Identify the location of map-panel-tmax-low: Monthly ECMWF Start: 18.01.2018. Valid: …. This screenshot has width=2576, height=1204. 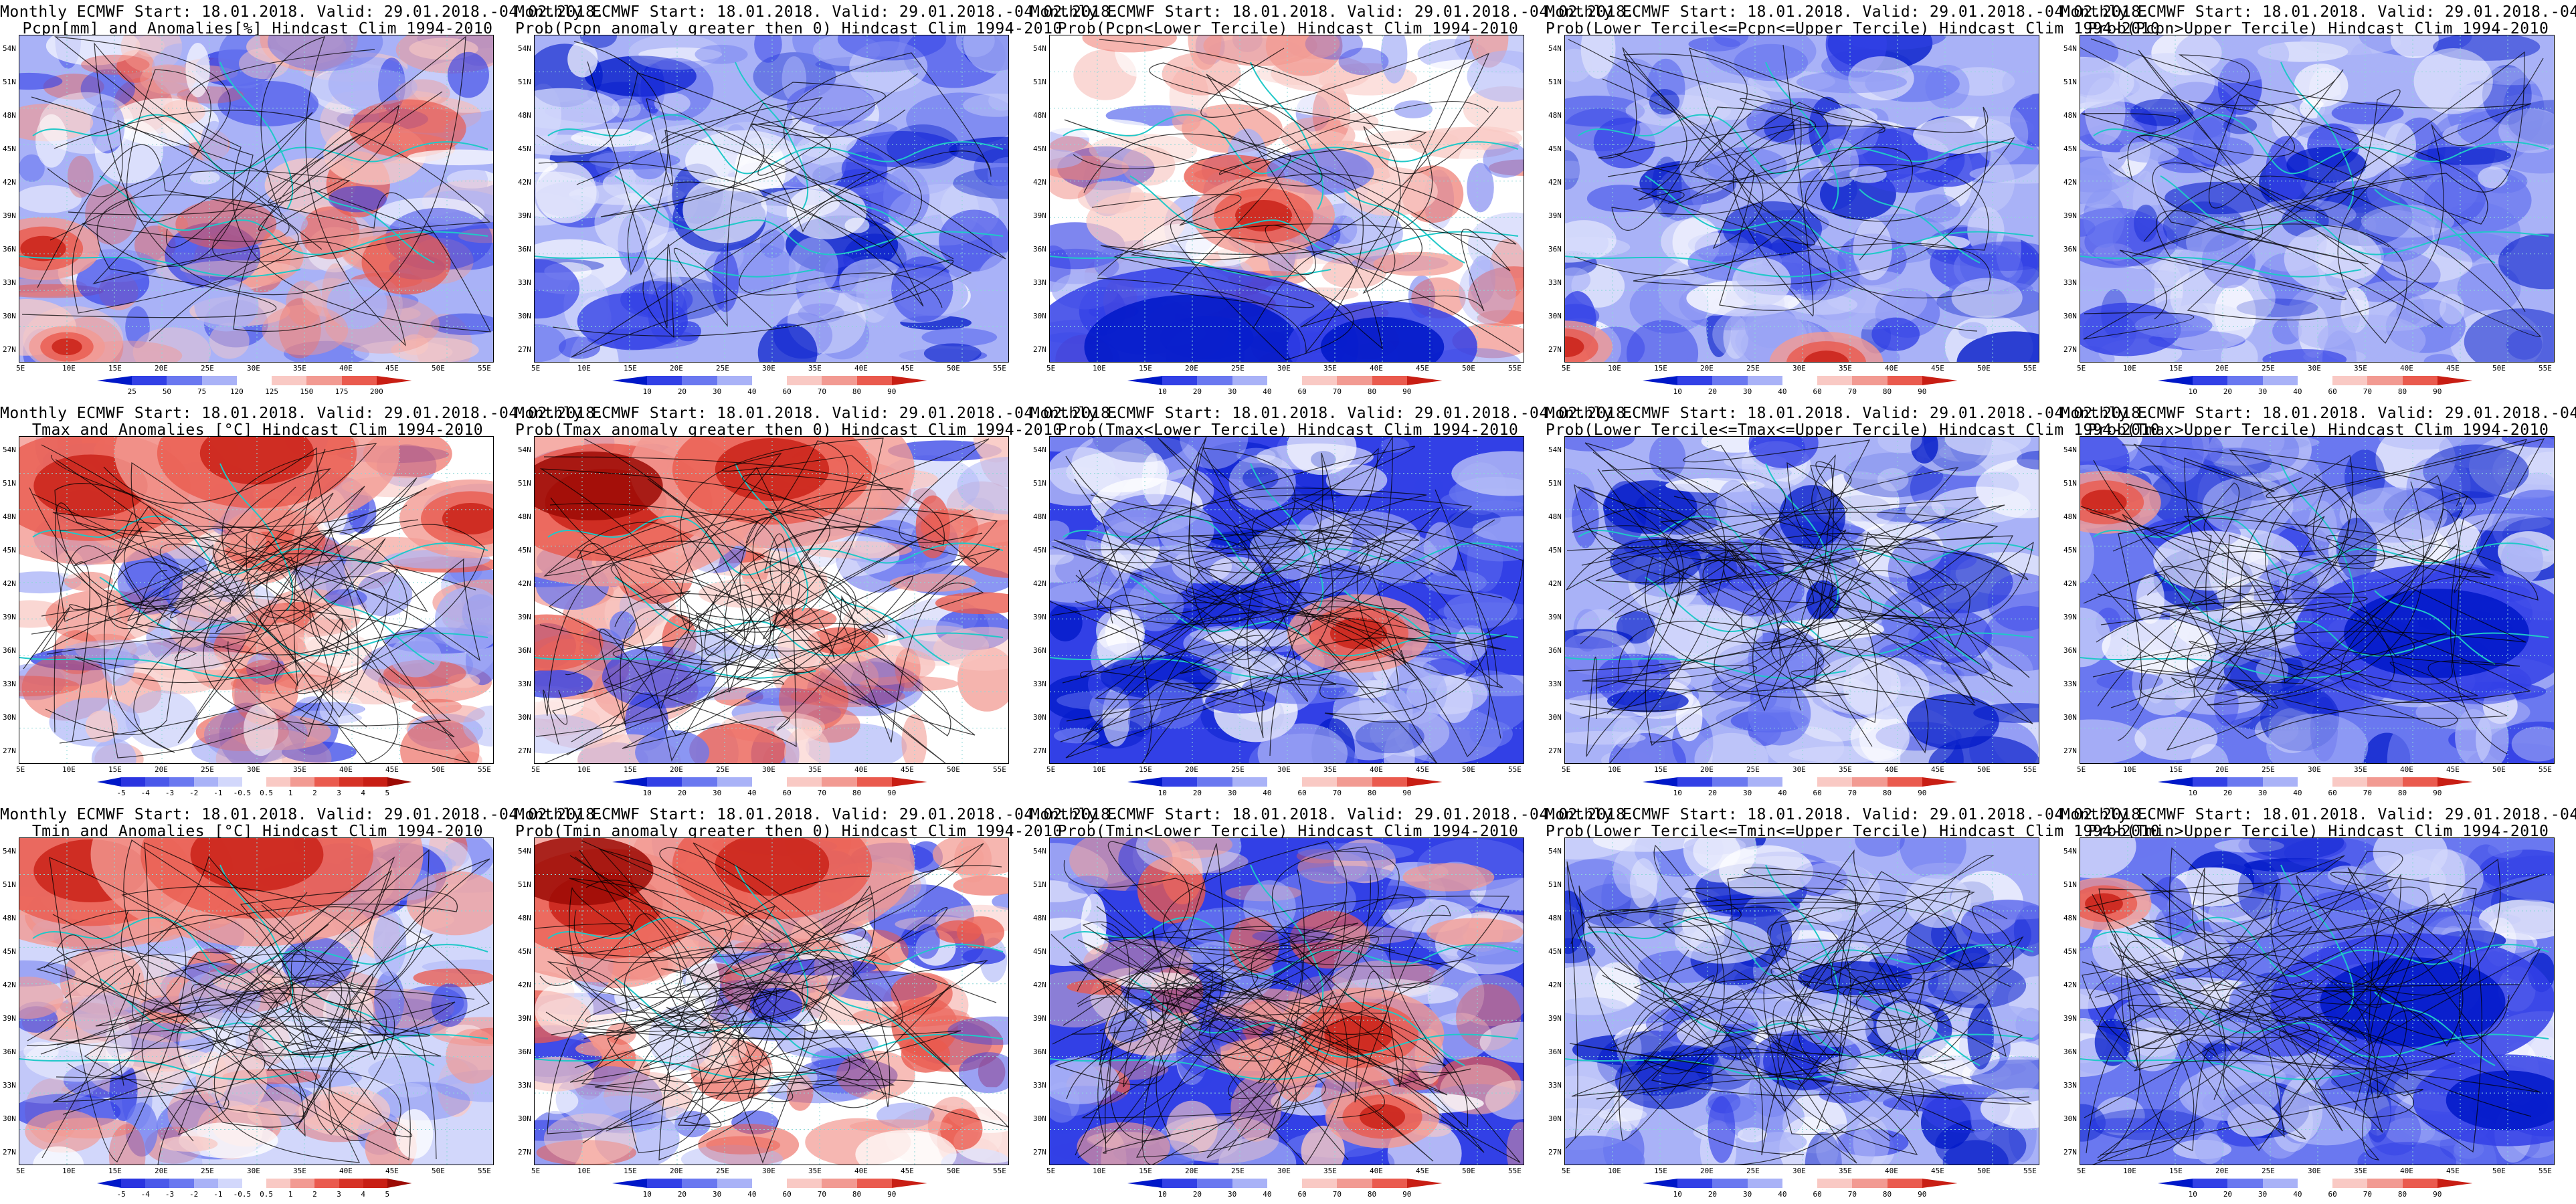
(1332, 602).